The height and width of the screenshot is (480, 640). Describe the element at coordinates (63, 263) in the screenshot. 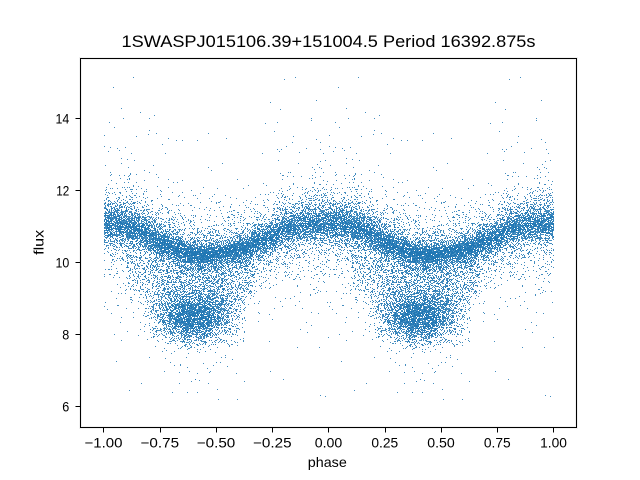

I see `svg-text: 10` at that location.